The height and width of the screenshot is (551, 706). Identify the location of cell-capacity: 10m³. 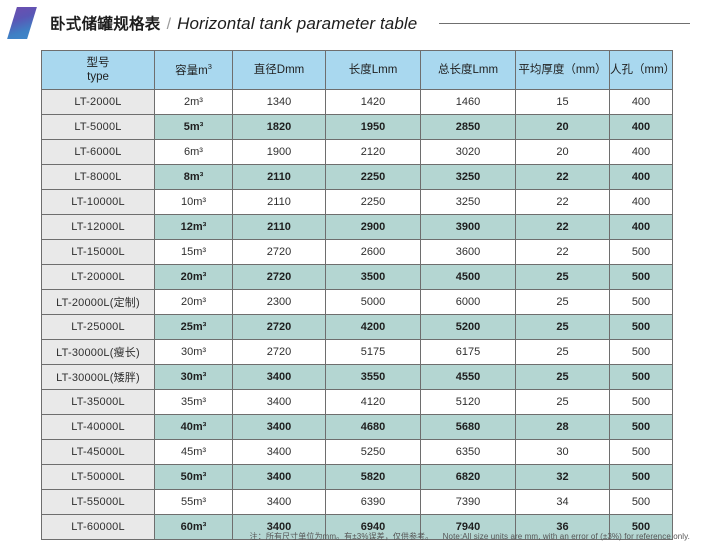
(193, 202).